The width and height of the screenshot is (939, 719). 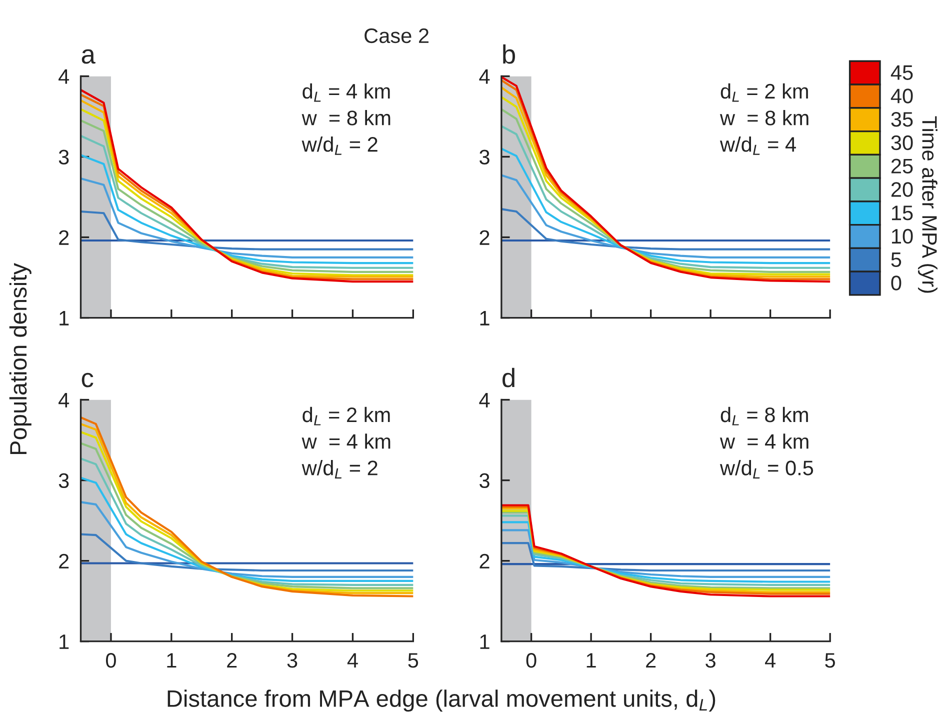 What do you see at coordinates (928, 204) in the screenshot?
I see `legend-title: Time after MPA (yr)` at bounding box center [928, 204].